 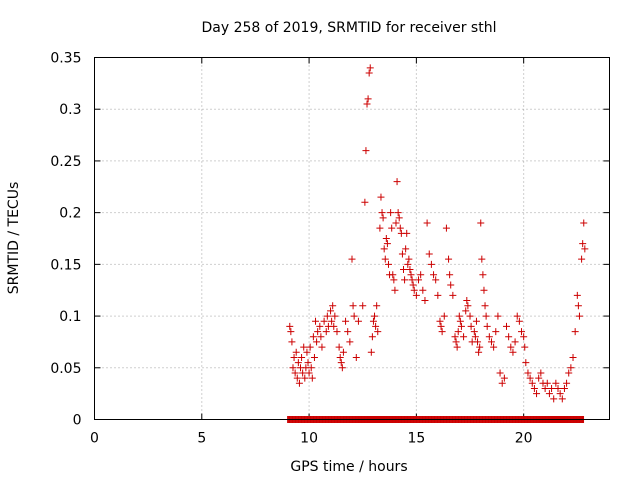 What do you see at coordinates (65, 369) in the screenshot?
I see `y-tick-label: 0.05` at bounding box center [65, 369].